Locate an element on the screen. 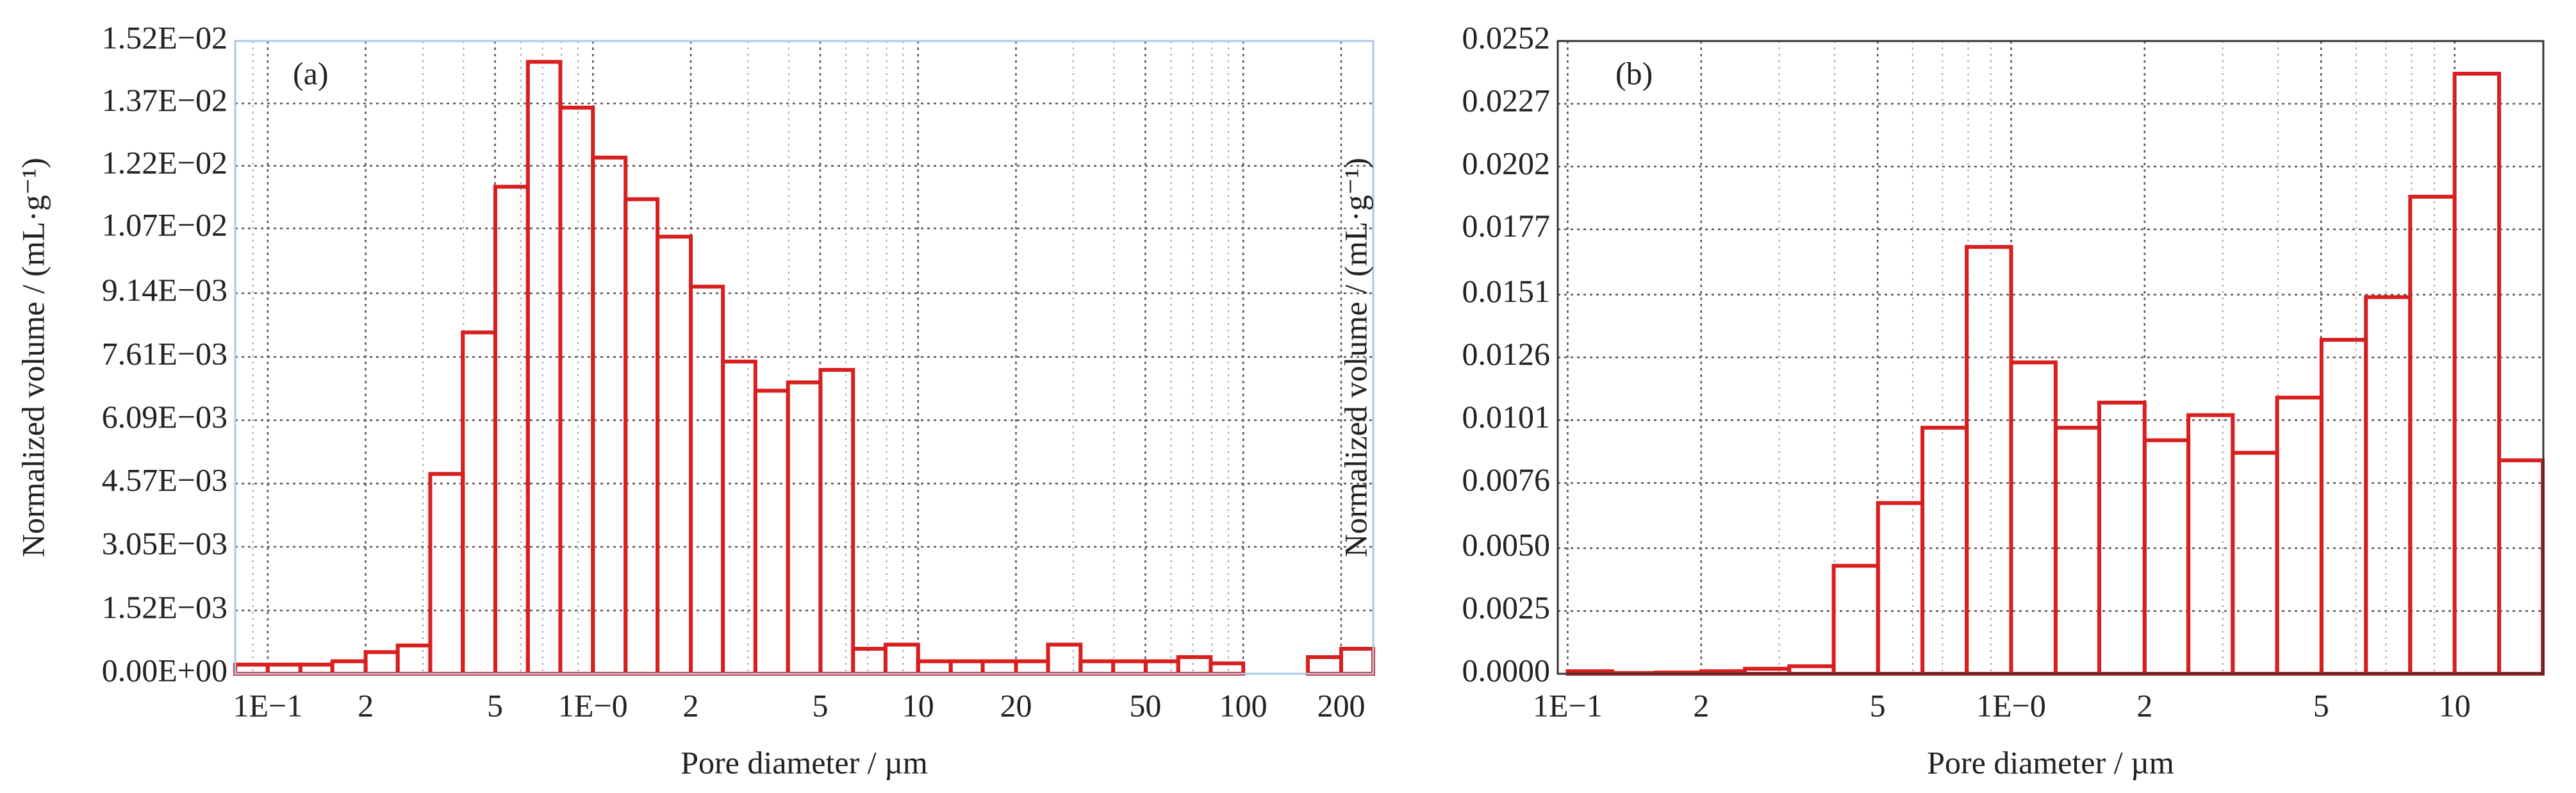 The width and height of the screenshot is (2576, 793). y-tick-label: 1.52E−03 is located at coordinates (164, 607).